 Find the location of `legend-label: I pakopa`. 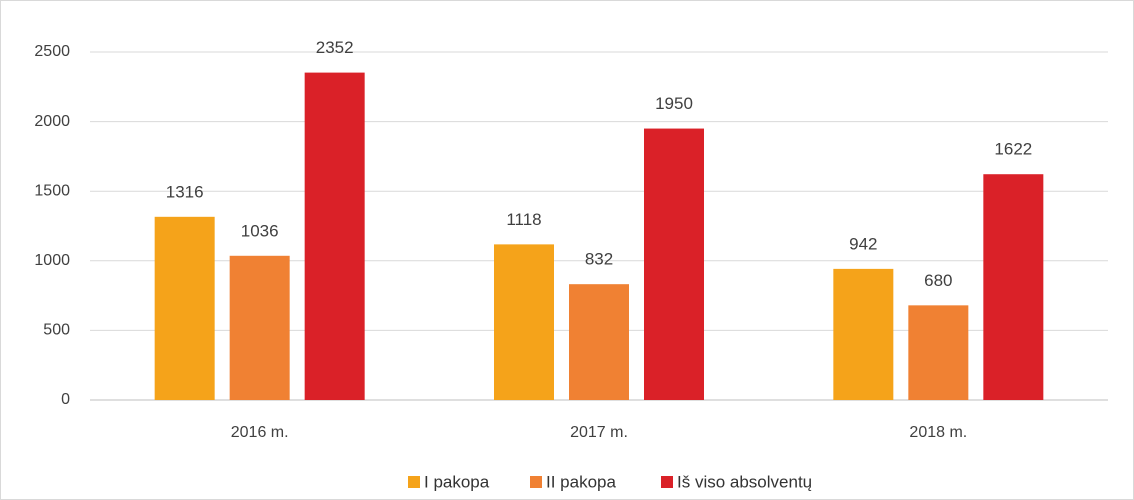

legend-label: I pakopa is located at coordinates (457, 481).